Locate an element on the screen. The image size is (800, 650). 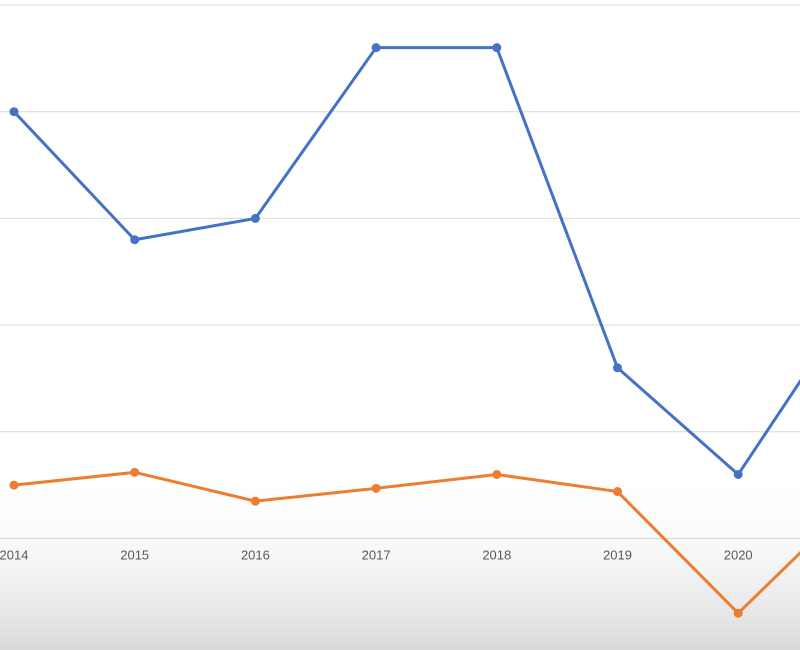
x-tick-label: 2015 is located at coordinates (134, 555).